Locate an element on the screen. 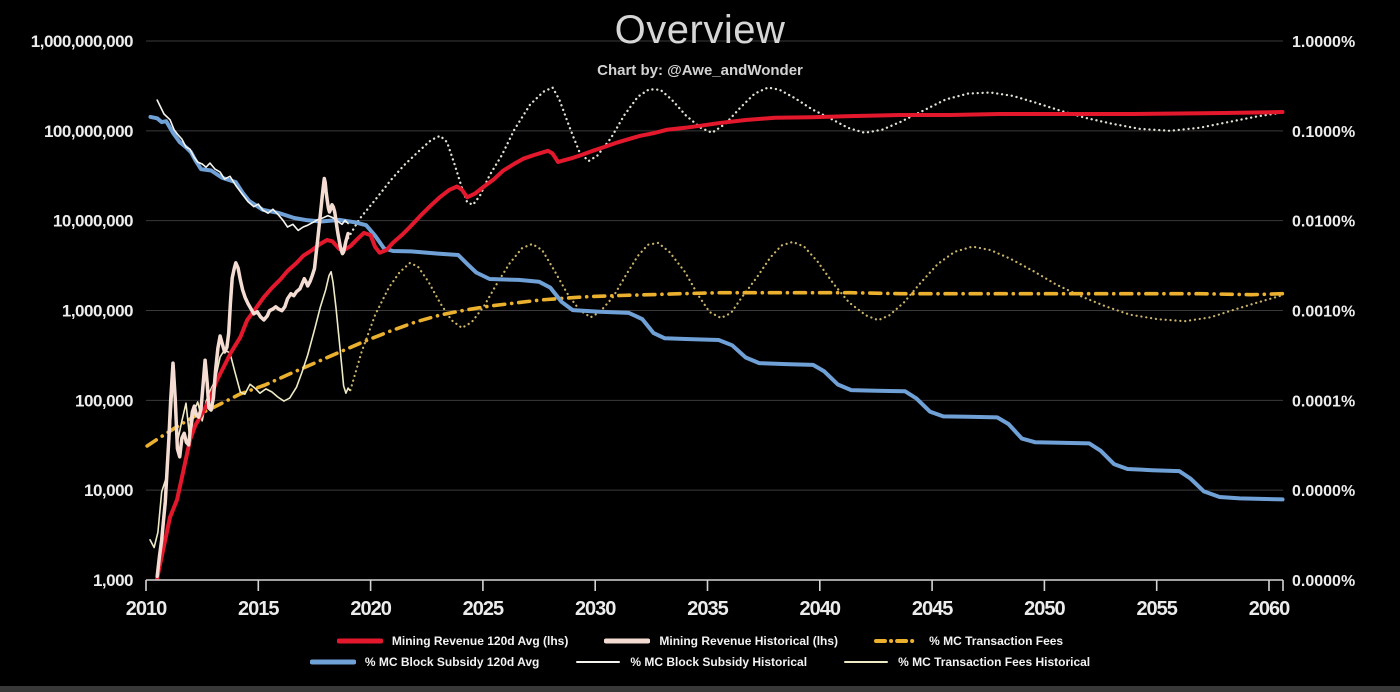 This screenshot has height=692, width=1400. y-axis-right-label: 0.0100% is located at coordinates (1323, 222).